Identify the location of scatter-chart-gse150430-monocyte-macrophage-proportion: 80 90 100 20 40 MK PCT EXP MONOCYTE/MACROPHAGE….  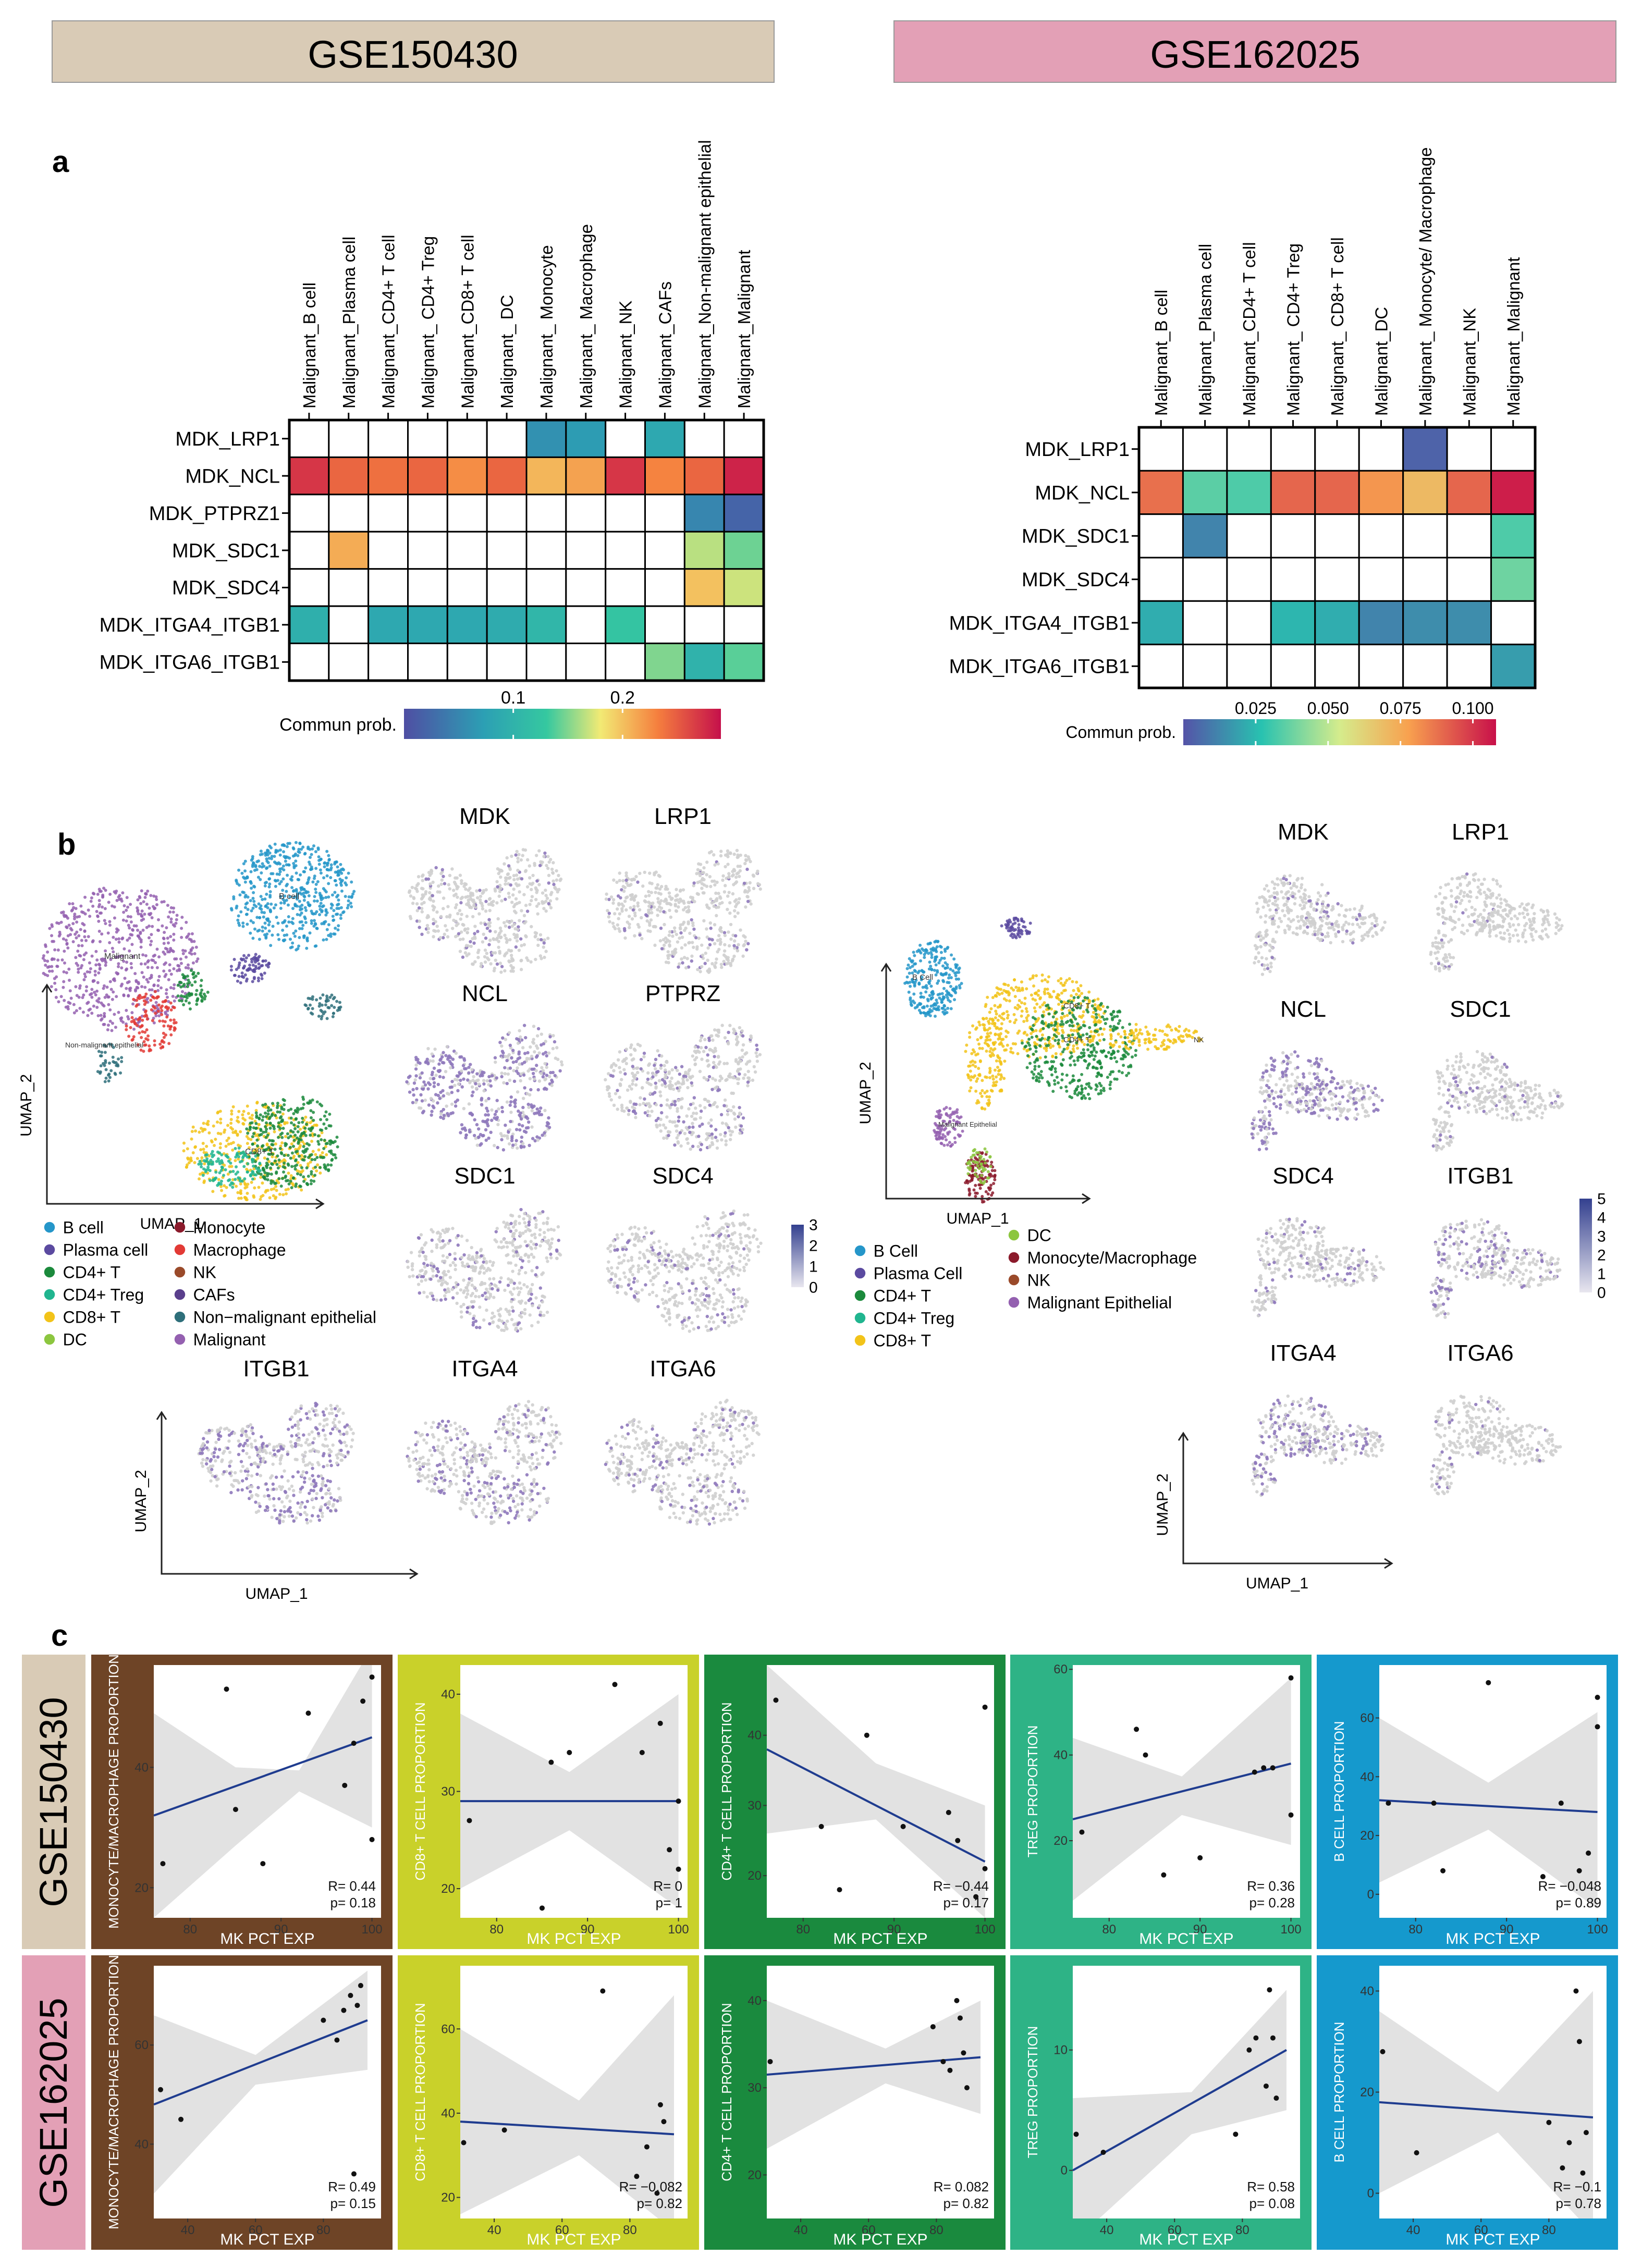
(242, 1801).